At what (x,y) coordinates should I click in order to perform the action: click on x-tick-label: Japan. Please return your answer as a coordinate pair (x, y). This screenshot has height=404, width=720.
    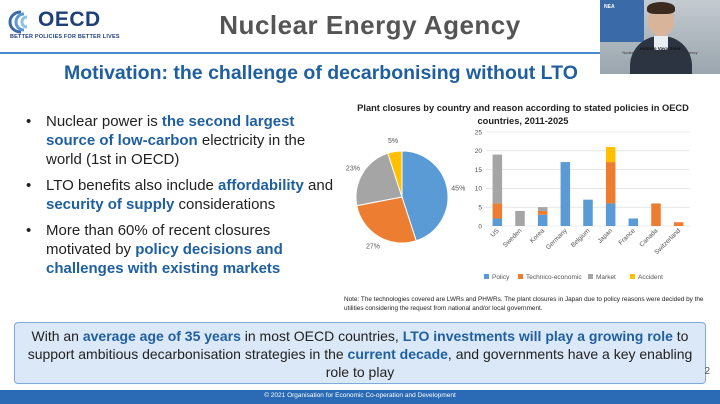
    Looking at the image, I should click on (606, 236).